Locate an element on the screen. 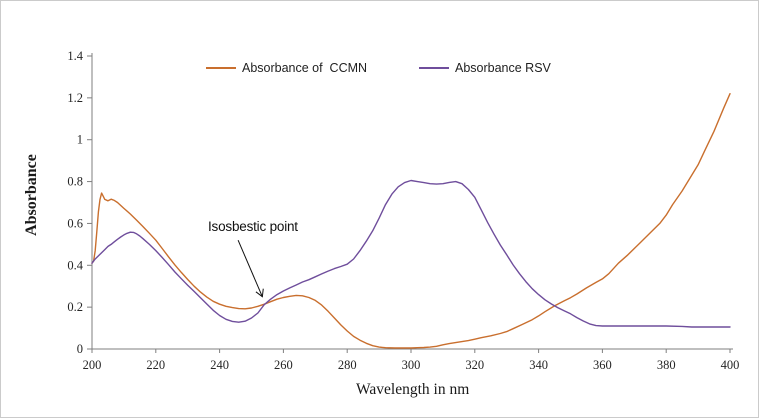 The image size is (759, 418). svg-text: 0.8 is located at coordinates (75, 182).